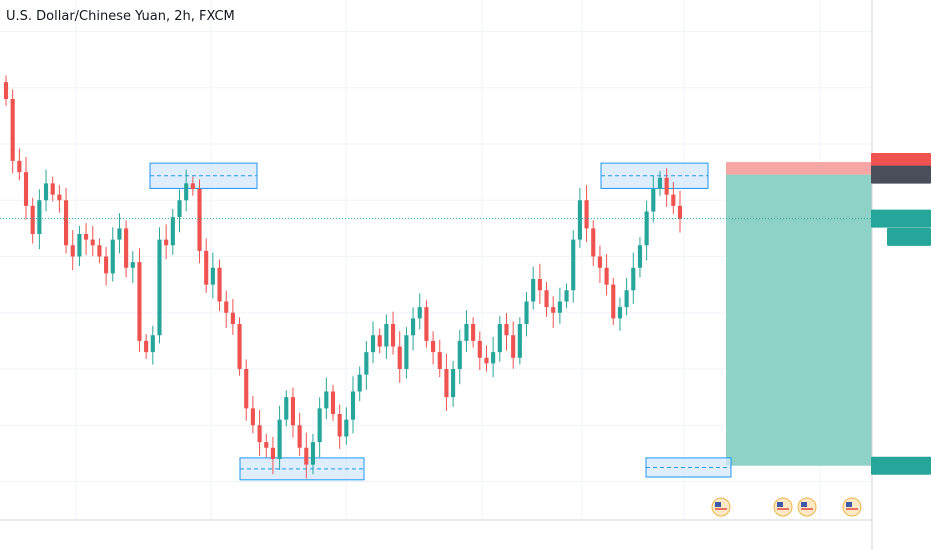  Describe the element at coordinates (799, 168) in the screenshot. I see `stop-loss-region` at that location.